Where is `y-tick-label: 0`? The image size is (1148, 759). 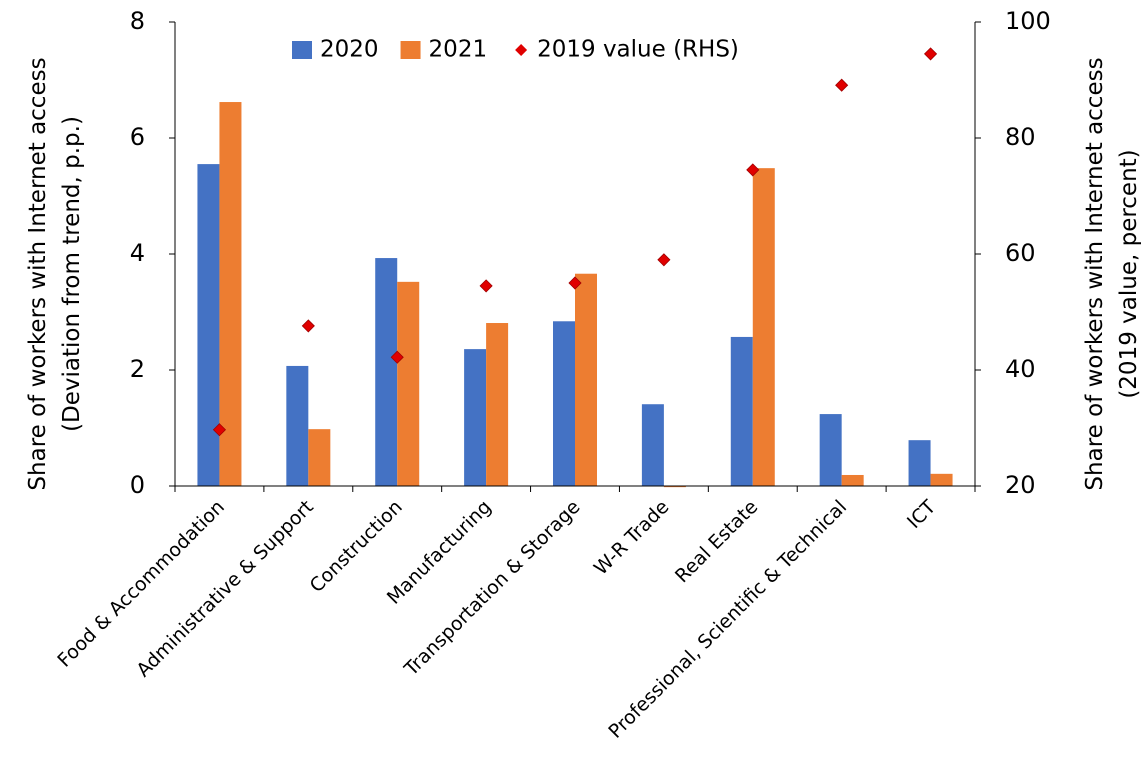 y-tick-label: 0 is located at coordinates (137, 485).